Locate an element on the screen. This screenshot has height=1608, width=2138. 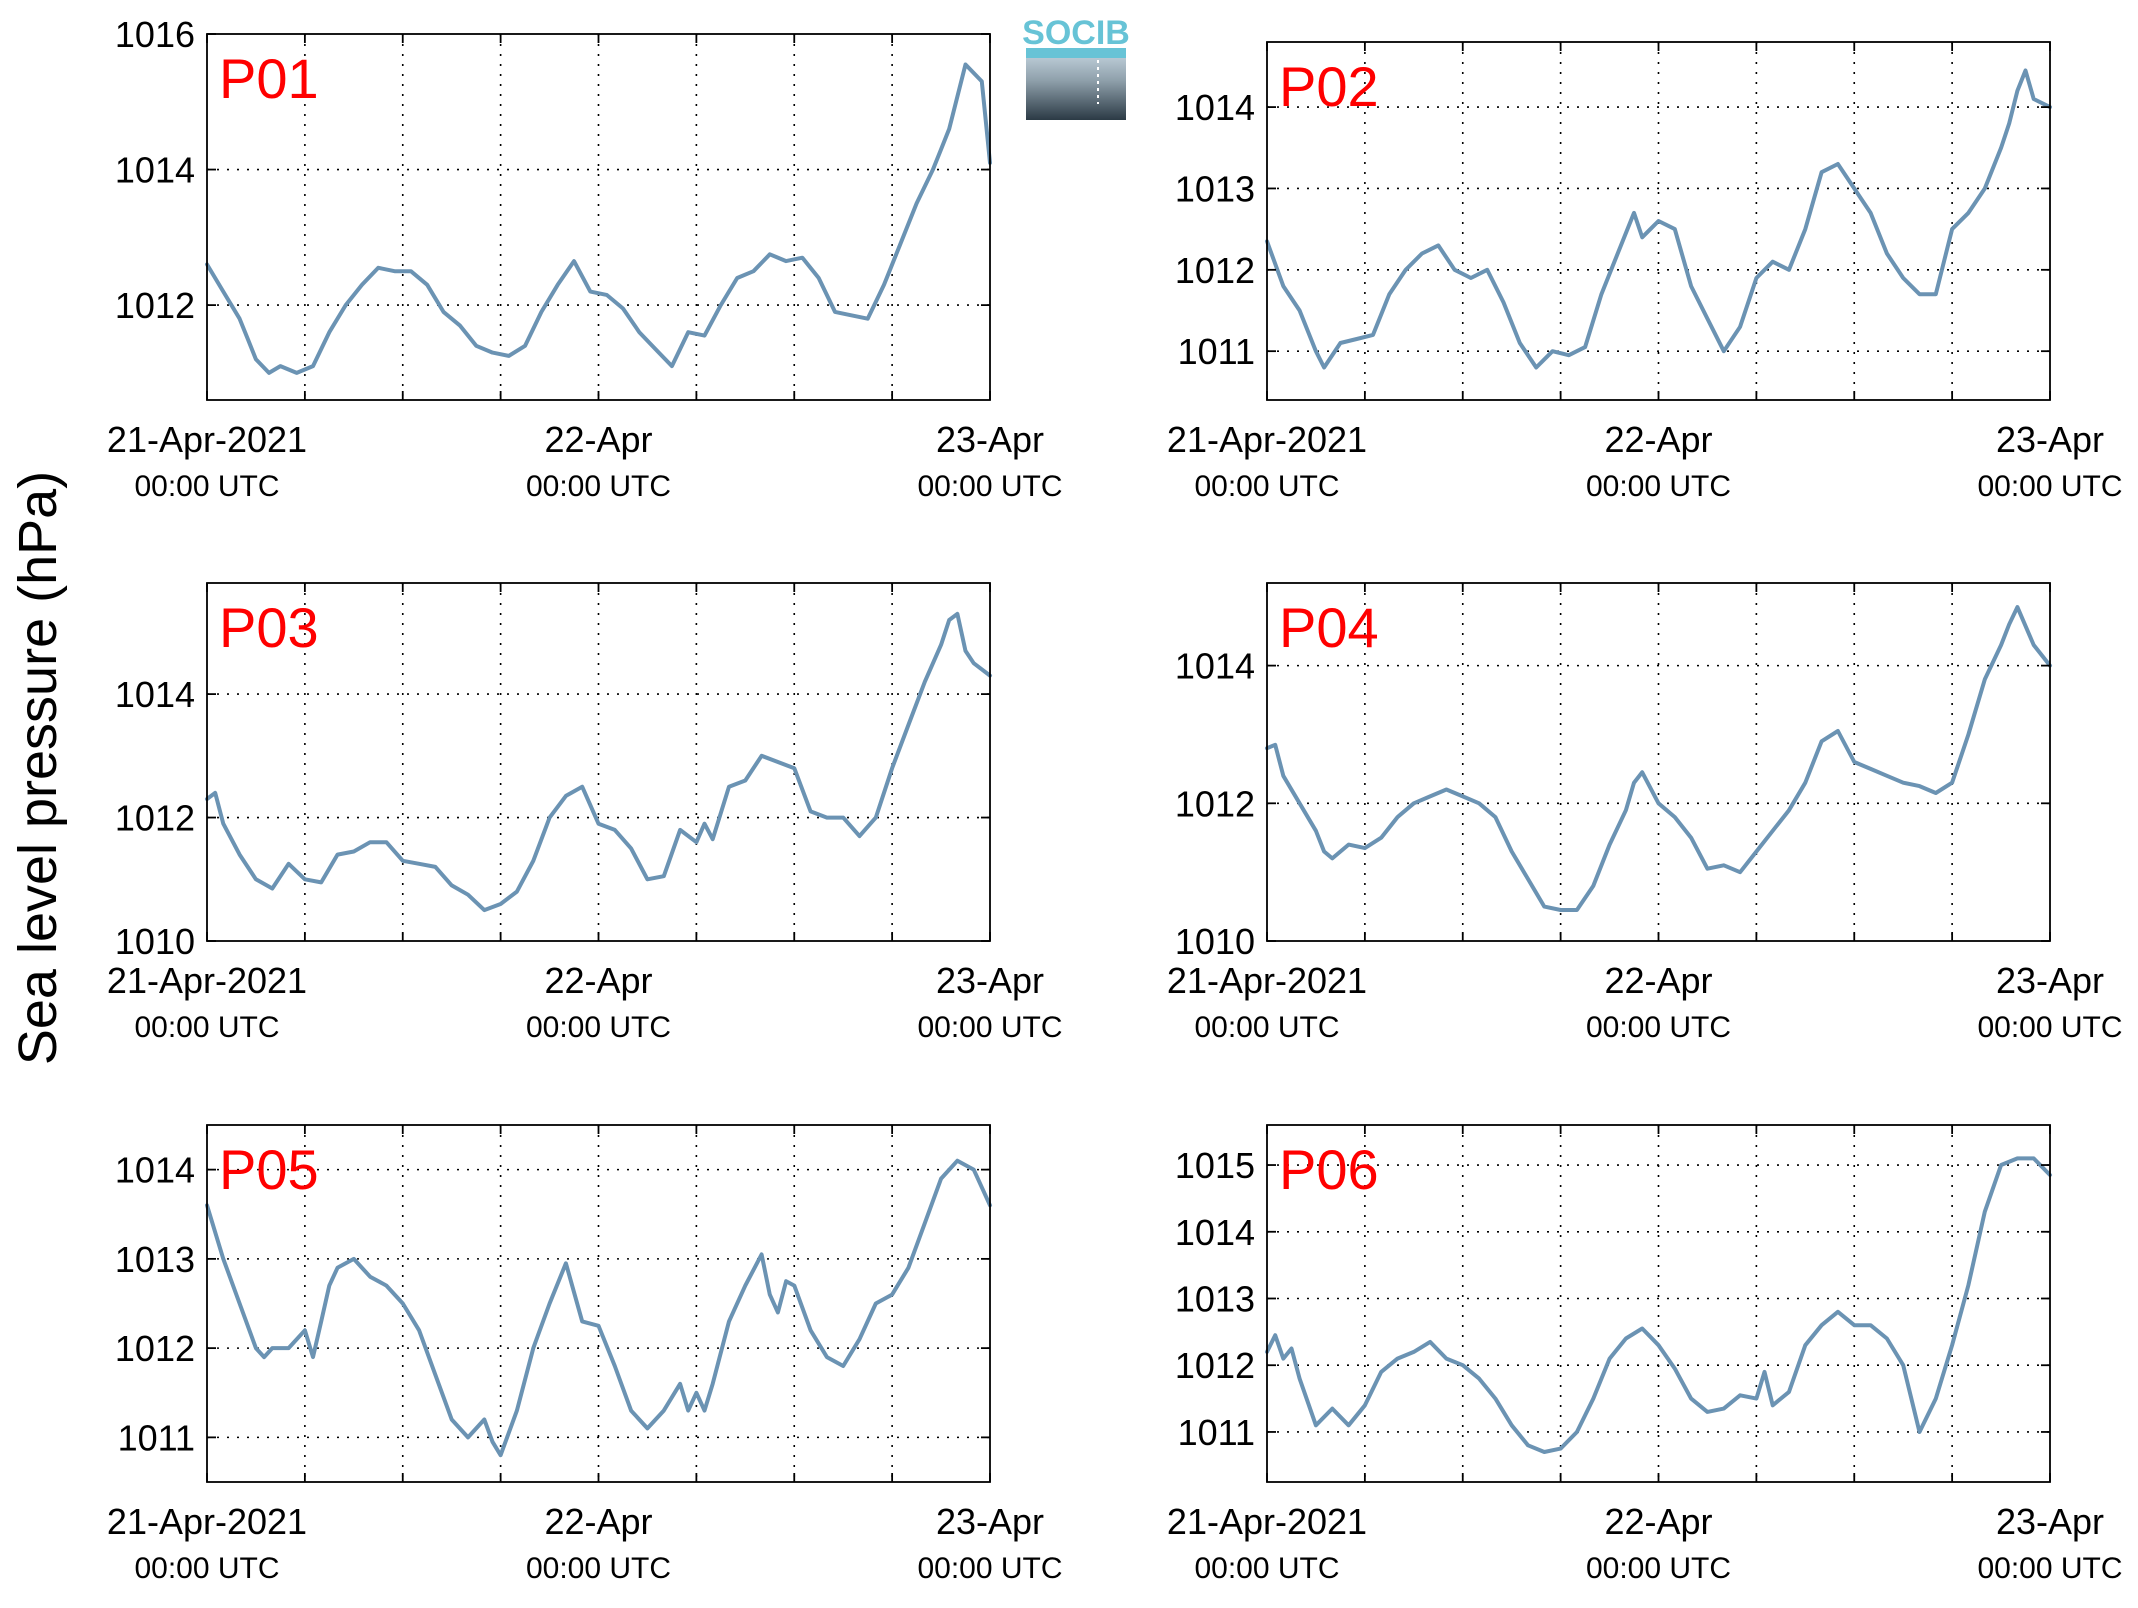
series-line-p03 is located at coordinates (598, 762).